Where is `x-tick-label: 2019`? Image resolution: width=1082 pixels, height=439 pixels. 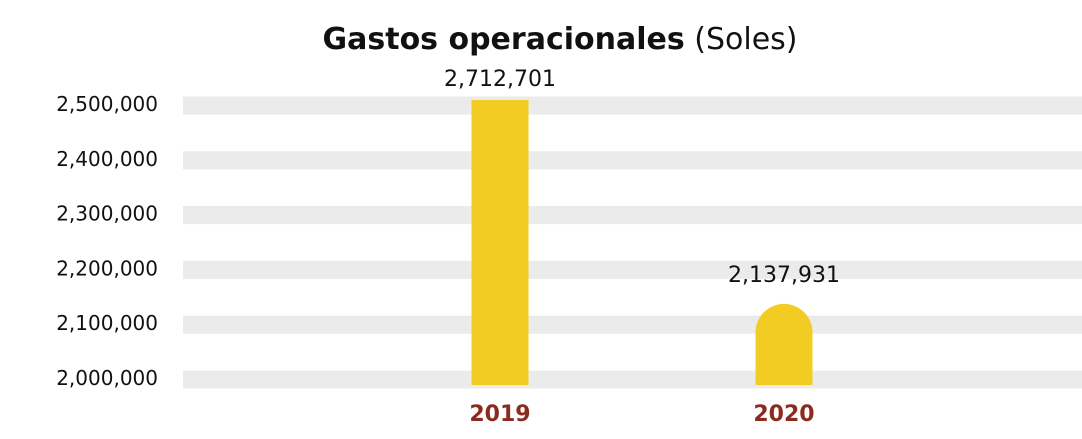 x-tick-label: 2019 is located at coordinates (499, 414).